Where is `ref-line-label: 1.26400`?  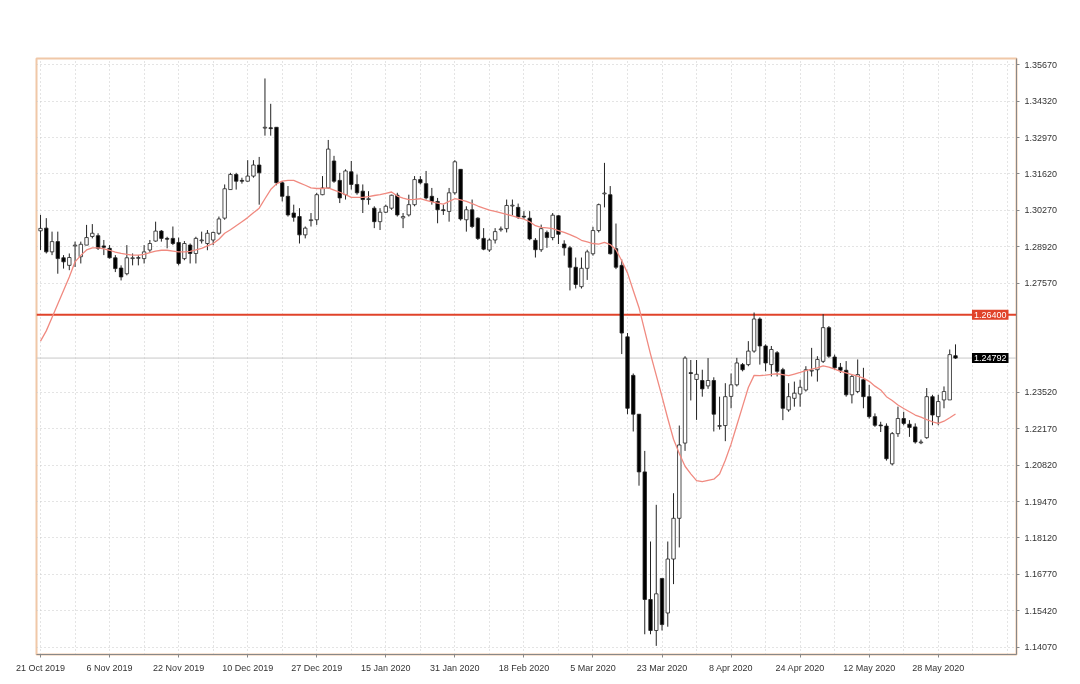 ref-line-label: 1.26400 is located at coordinates (990, 314).